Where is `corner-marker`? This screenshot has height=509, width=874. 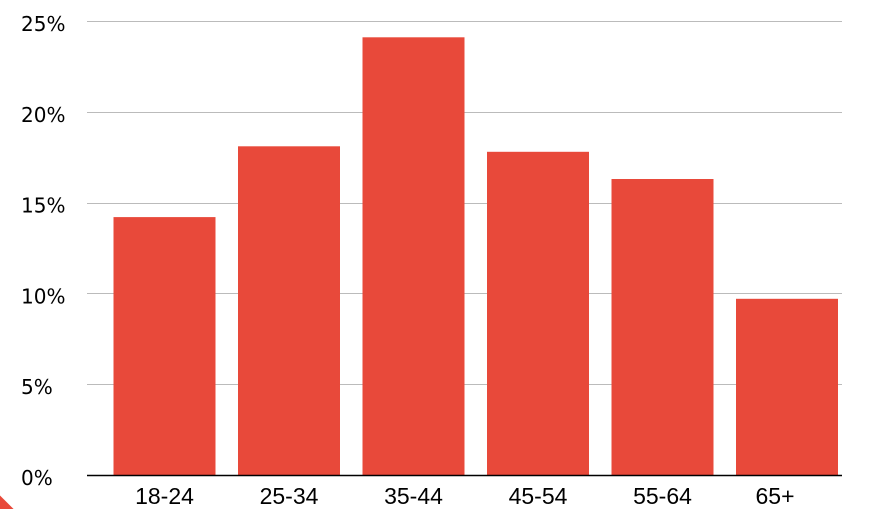
corner-marker is located at coordinates (9, 500).